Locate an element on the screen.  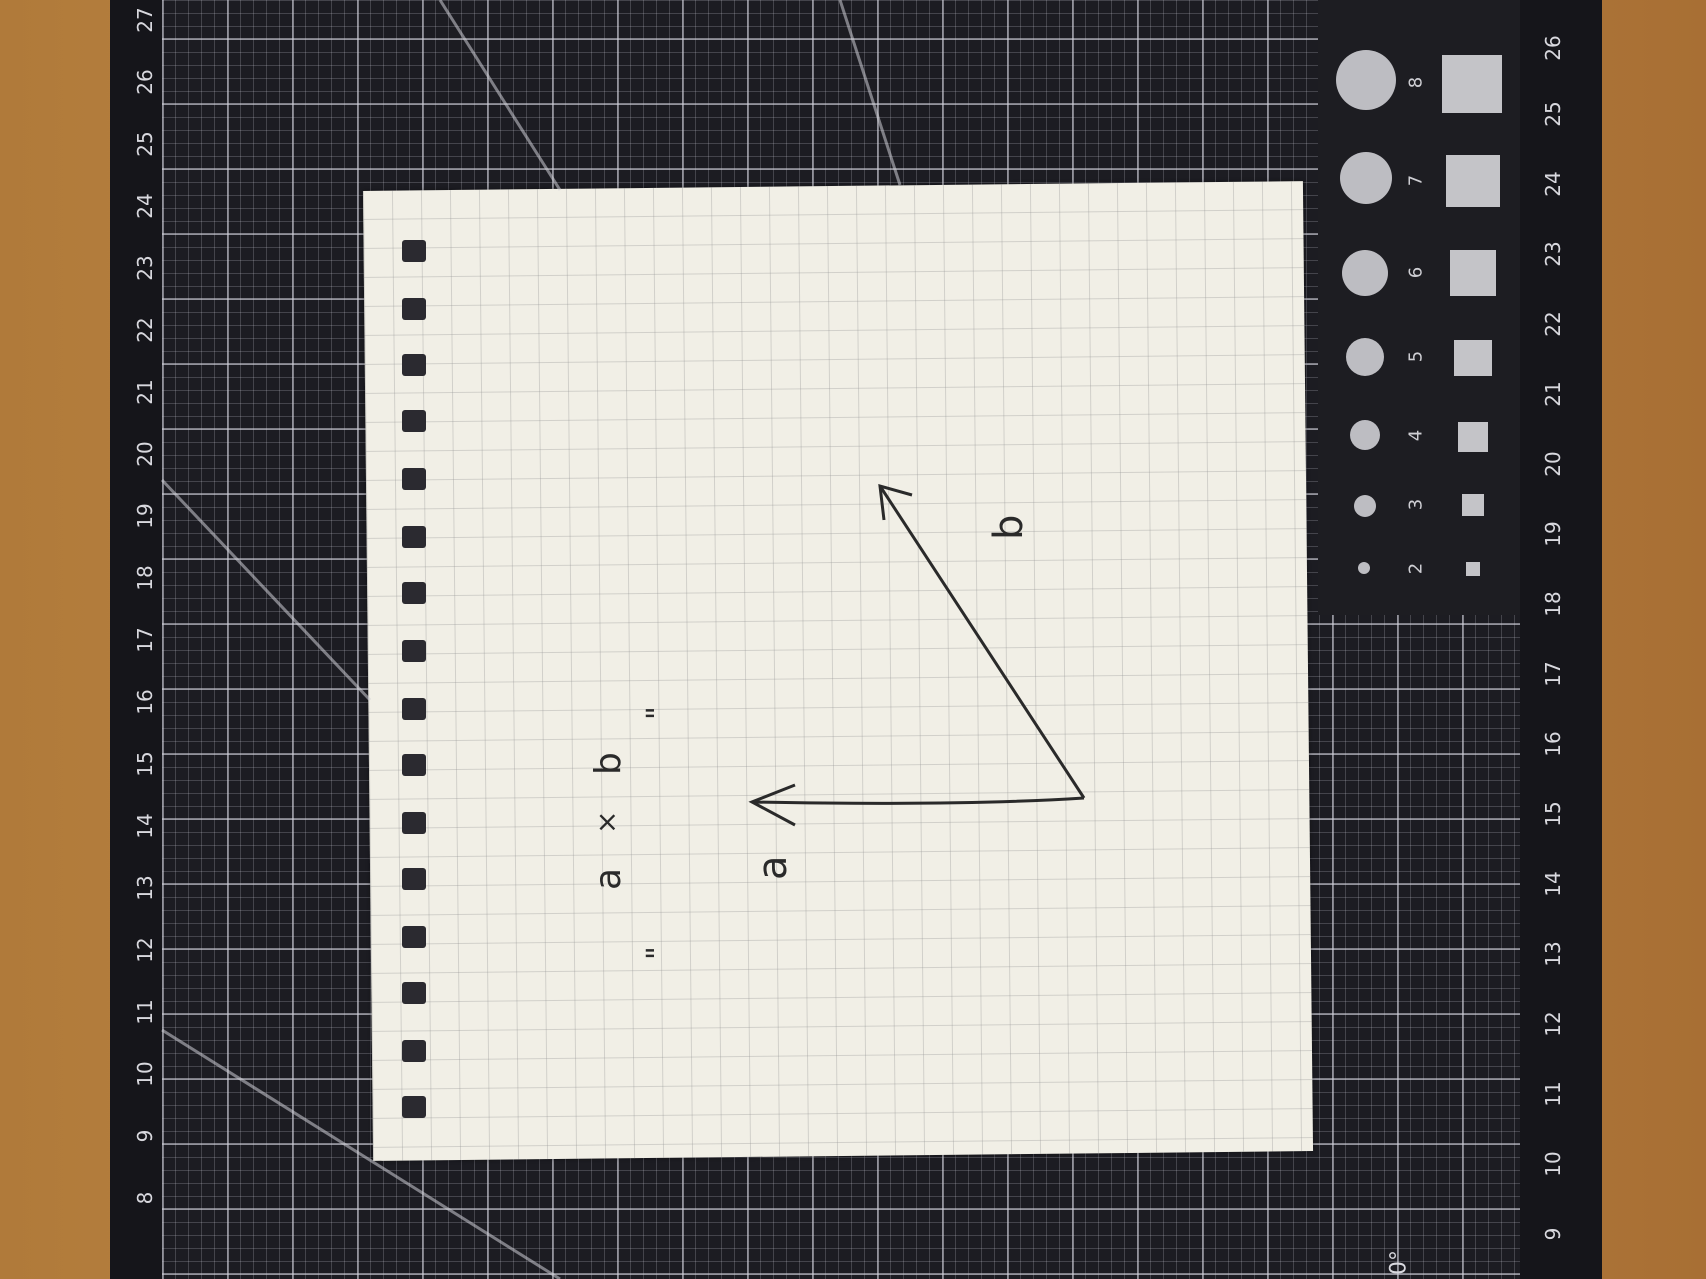
angle-label: 0° is located at coordinates (1399, 1262).